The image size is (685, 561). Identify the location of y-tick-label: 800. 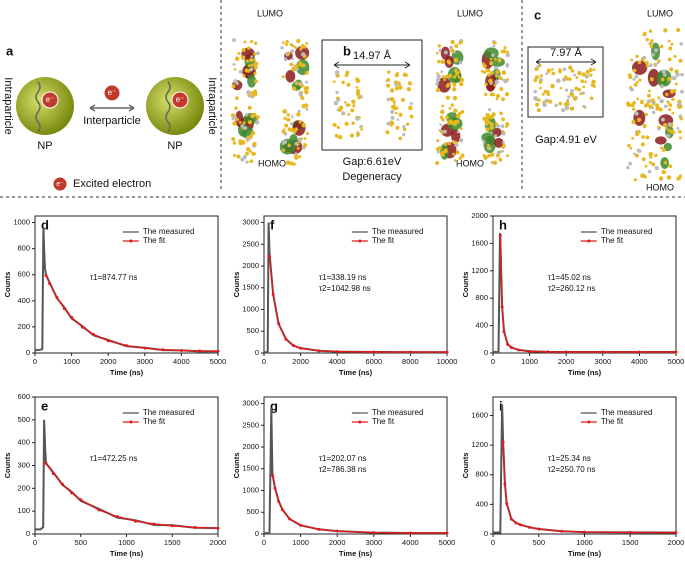
(481, 474).